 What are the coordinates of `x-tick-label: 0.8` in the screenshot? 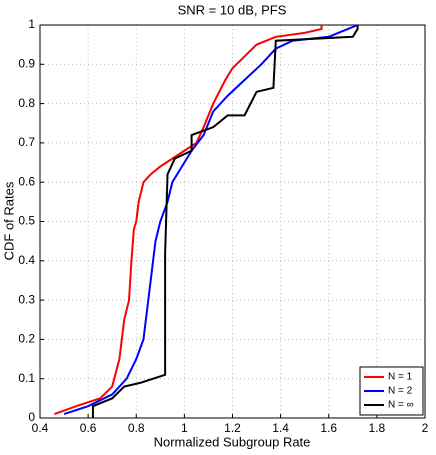 It's located at (136, 428).